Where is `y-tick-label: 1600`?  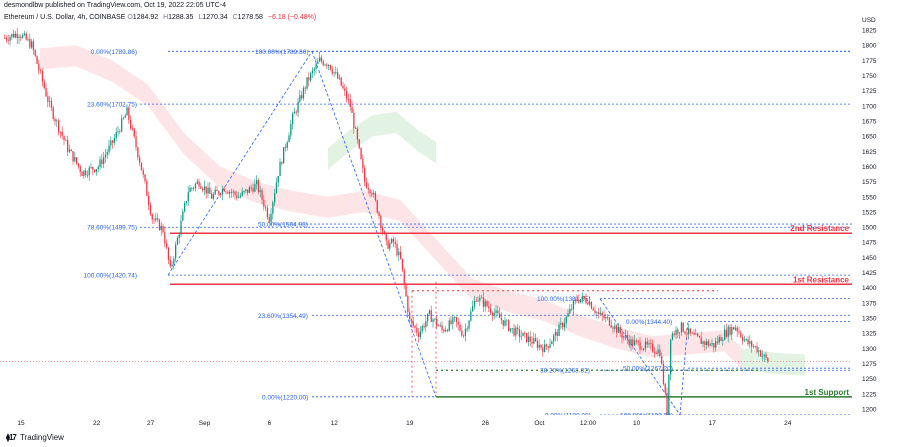
y-tick-label: 1600 is located at coordinates (869, 167).